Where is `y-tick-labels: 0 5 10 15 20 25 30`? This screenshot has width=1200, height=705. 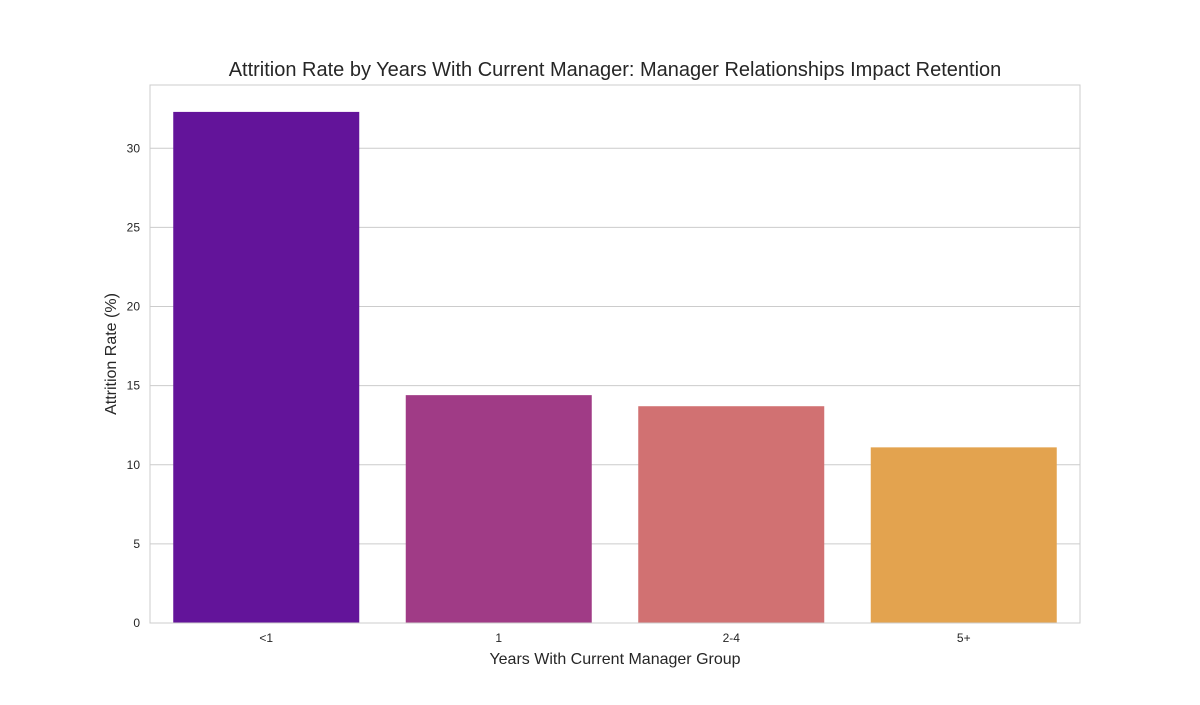
y-tick-labels: 0 5 10 15 20 25 30 is located at coordinates (134, 385).